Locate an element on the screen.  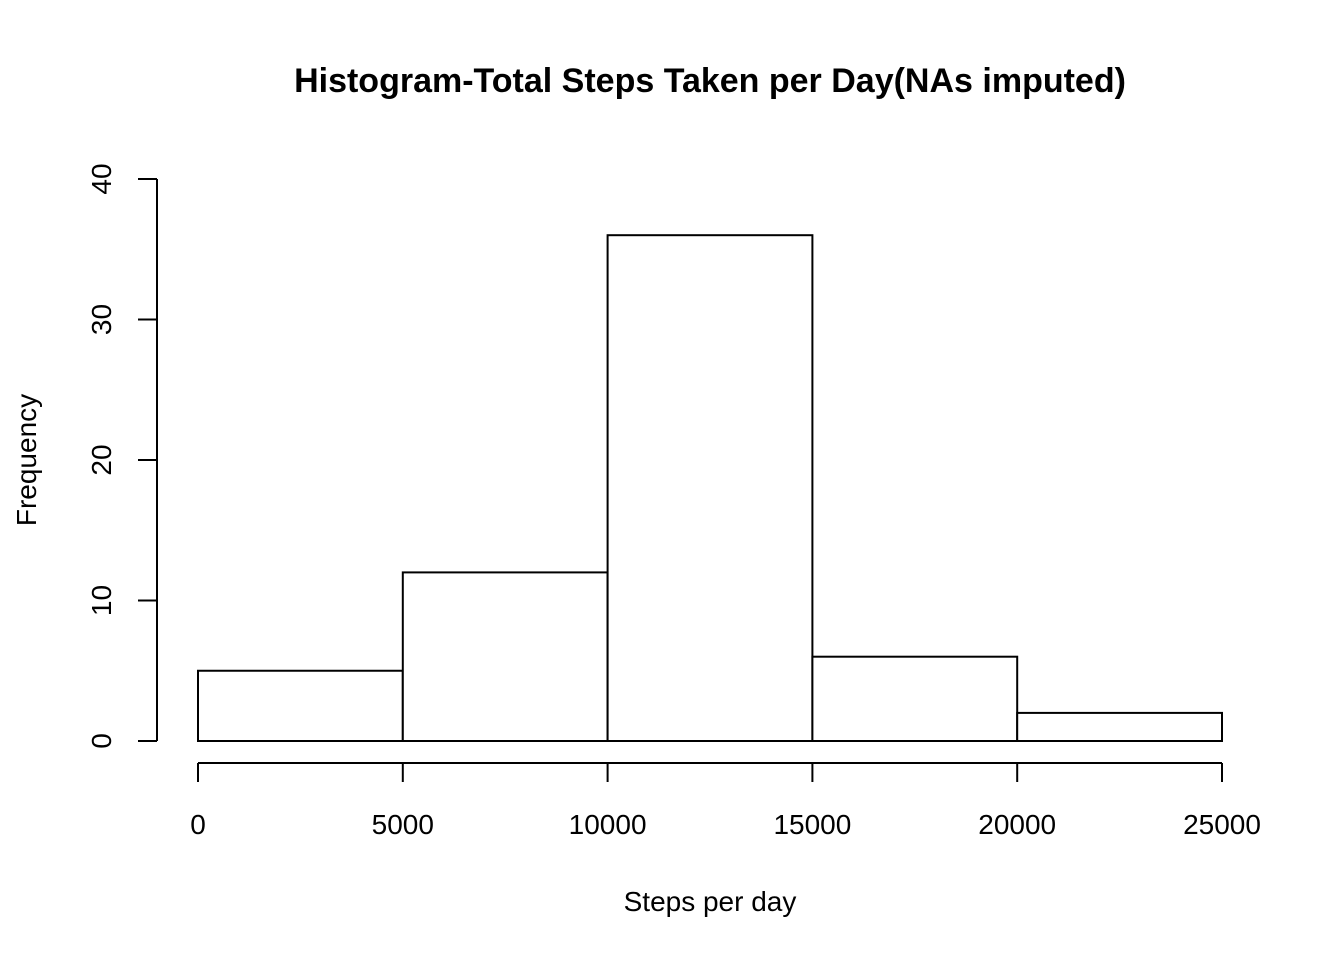
y-tick-label: 20 is located at coordinates (101, 459).